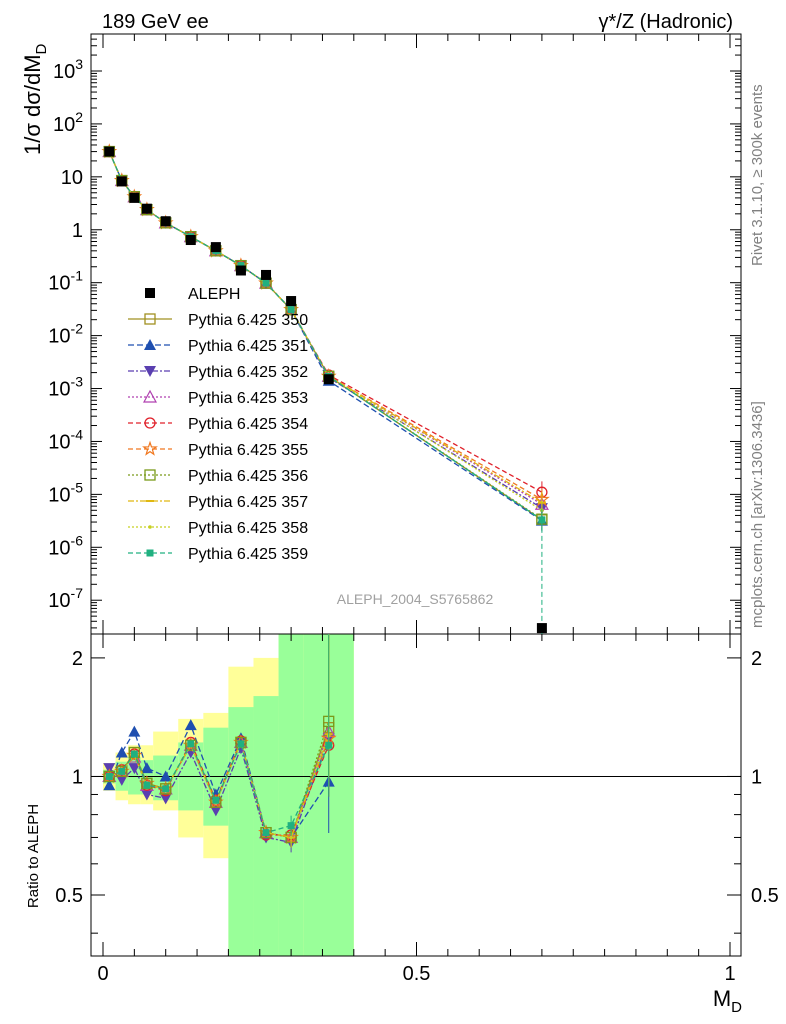 This screenshot has height=1024, width=786. Describe the element at coordinates (666, 22) in the screenshot. I see `header-right-title: γ*/Z (Hadronic)` at that location.